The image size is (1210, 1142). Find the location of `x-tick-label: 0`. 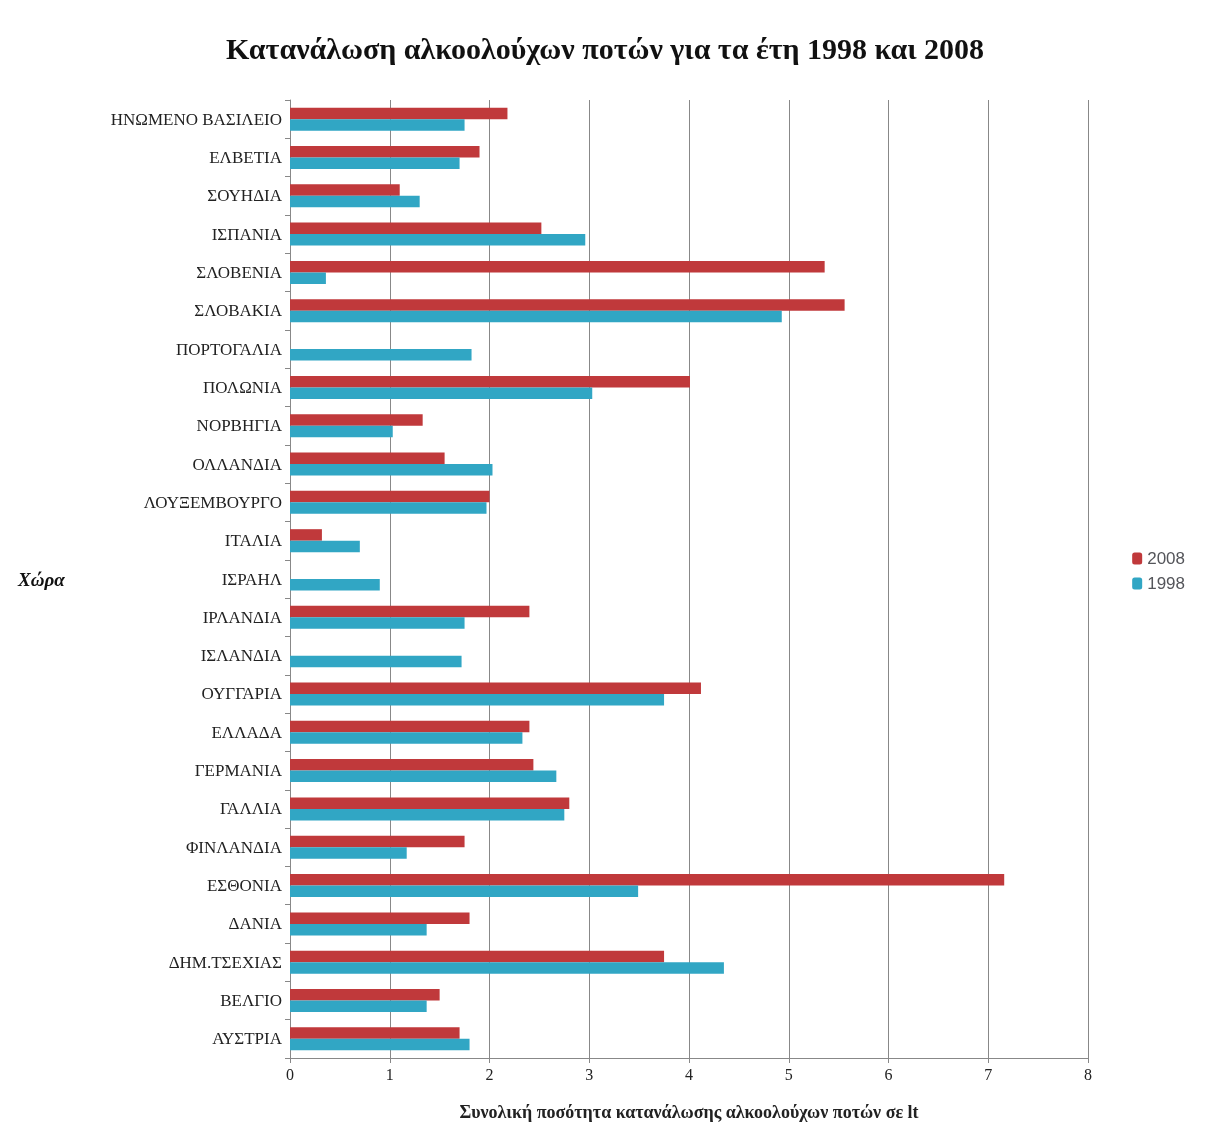

x-tick-label: 0 is located at coordinates (290, 1074).